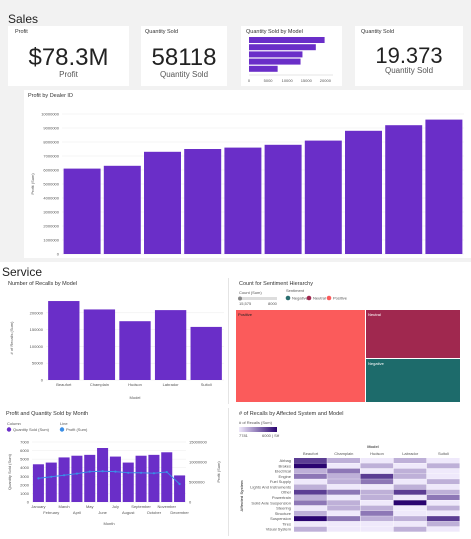 The image size is (471, 539). Describe the element at coordinates (51, 184) in the screenshot. I see `y-tick-label: 5000000` at that location.